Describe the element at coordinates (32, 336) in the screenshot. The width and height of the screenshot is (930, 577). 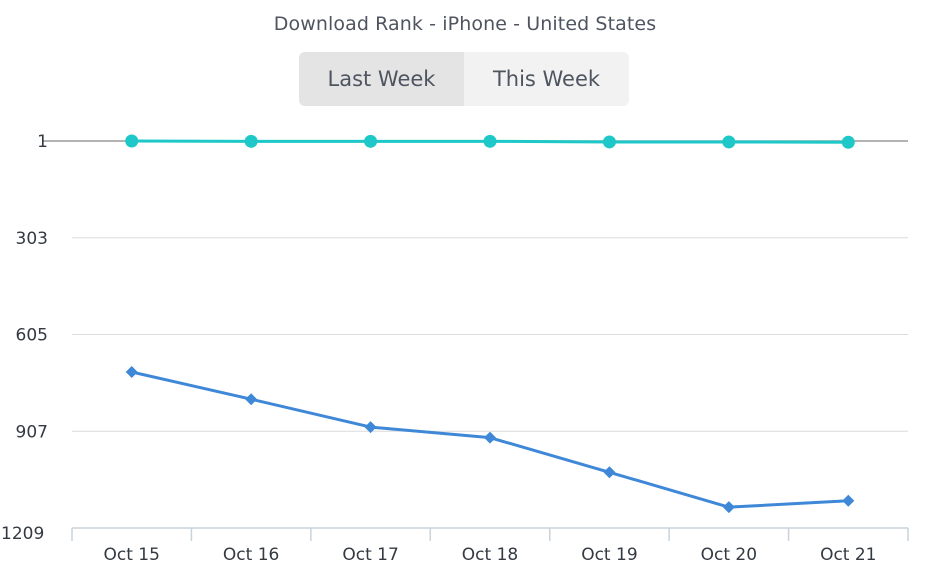
I see `y-tick-label: 605` at that location.